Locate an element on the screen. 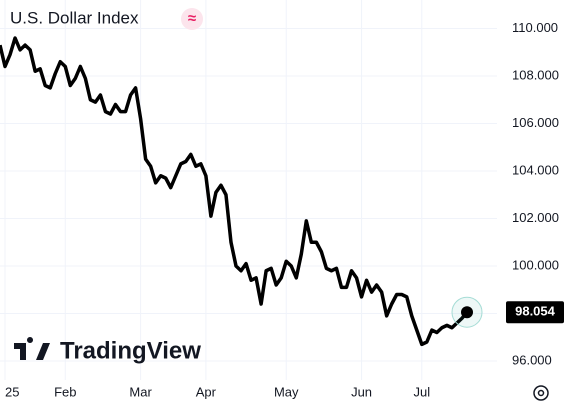  x-tick-label: Mar is located at coordinates (140, 391).